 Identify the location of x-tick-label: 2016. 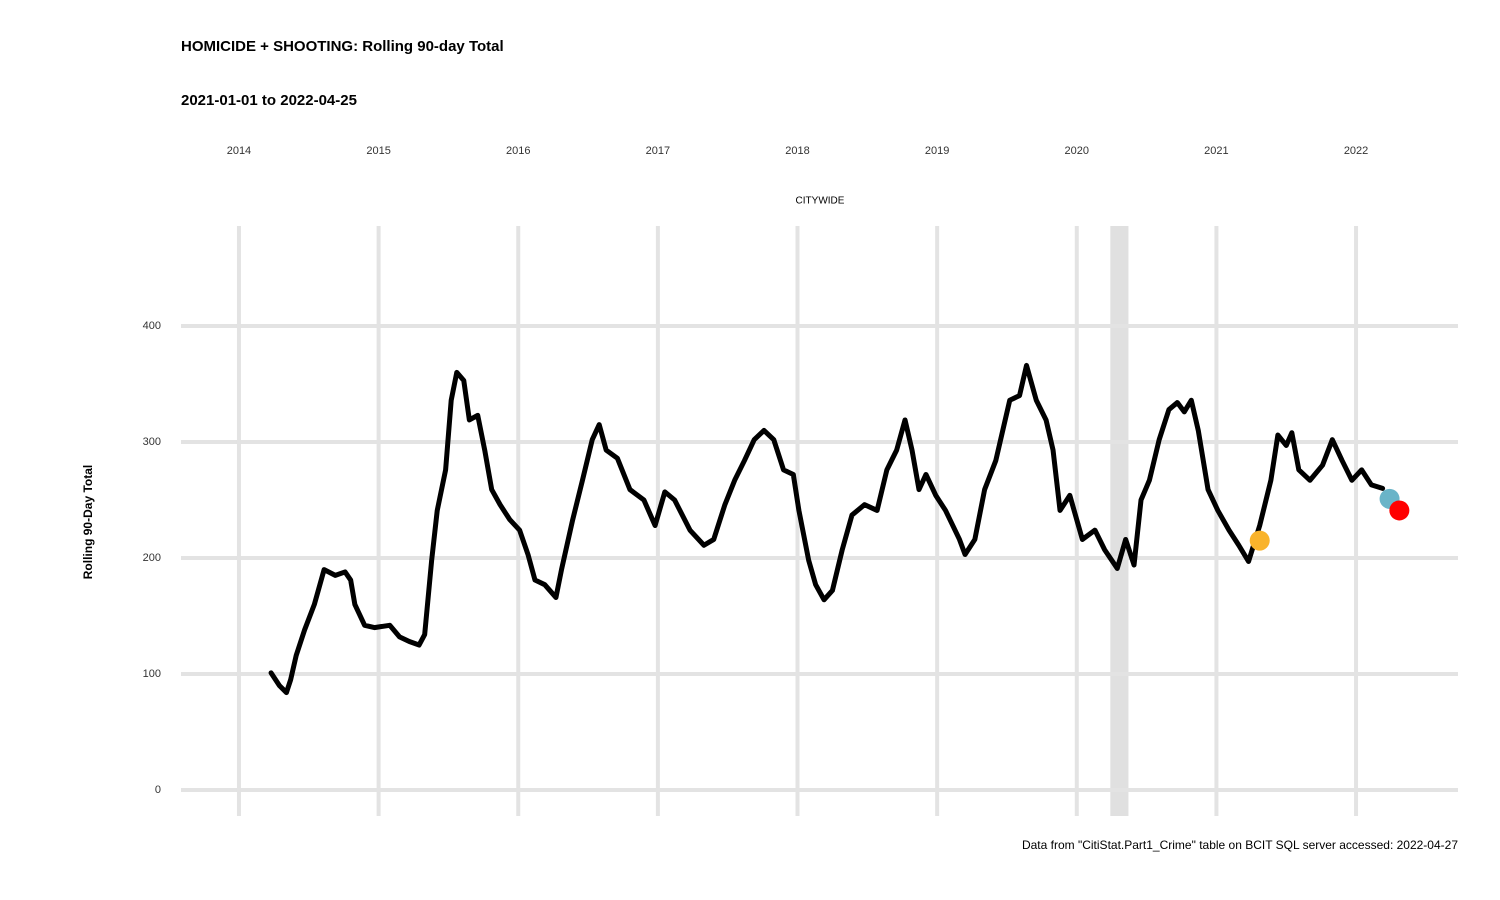
(518, 151).